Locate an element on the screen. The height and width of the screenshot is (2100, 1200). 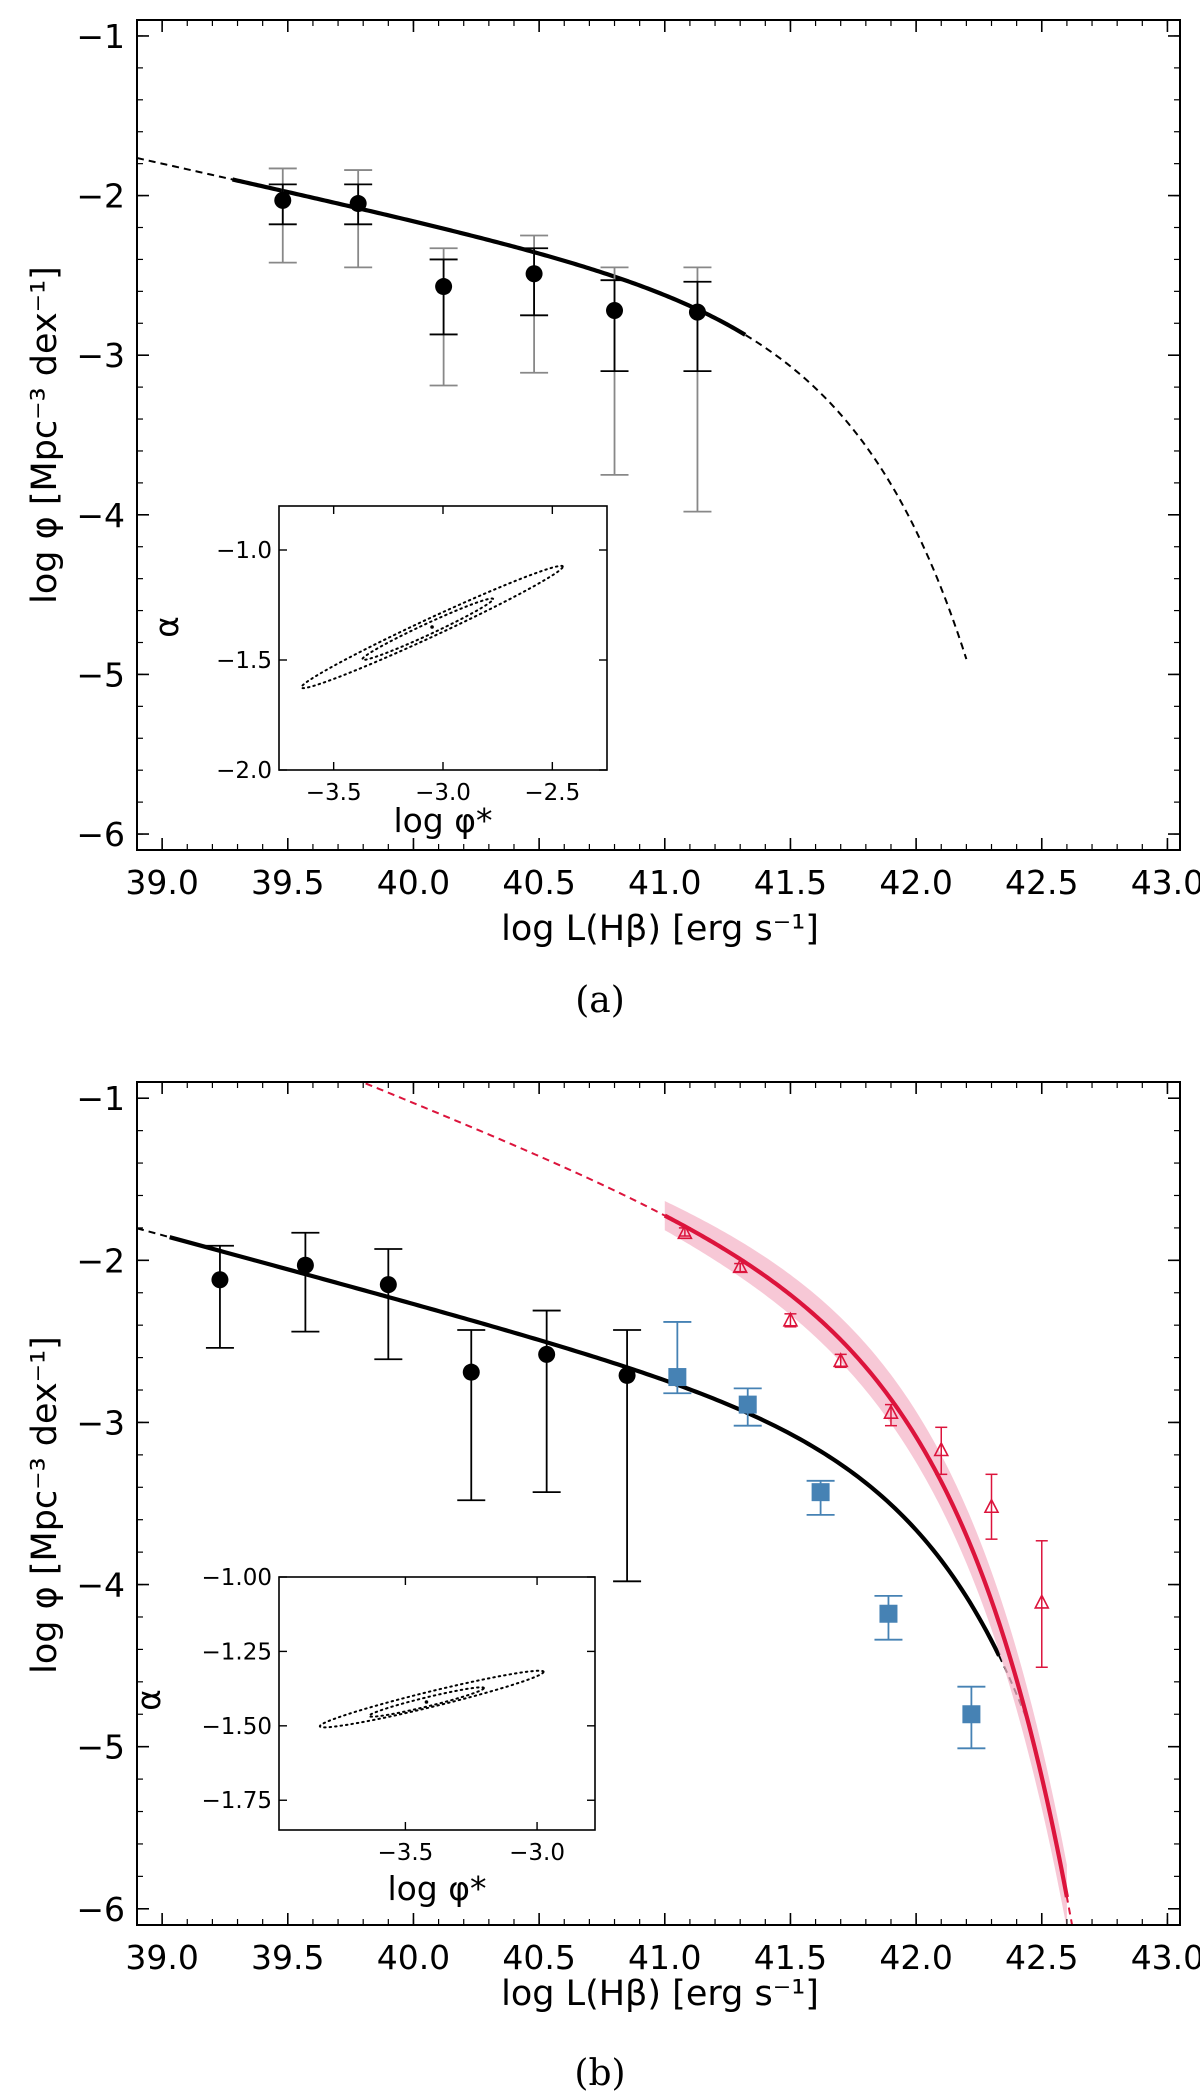
inset-b: −3.5 −3.0 −1.00 −1.25 −1.50 −1.75 log φ* α is located at coordinates (362, 1736).